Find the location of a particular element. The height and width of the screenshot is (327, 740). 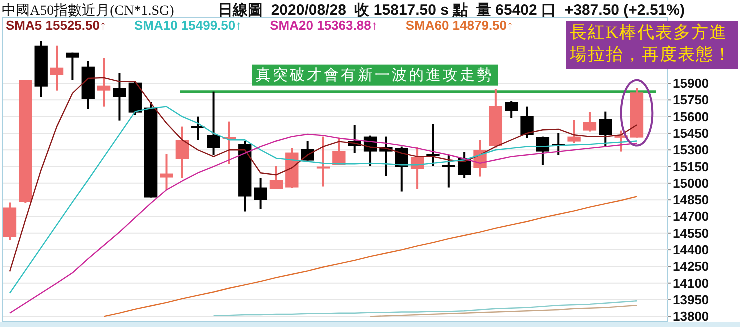

y-tick-label: 15600 is located at coordinates (691, 116).